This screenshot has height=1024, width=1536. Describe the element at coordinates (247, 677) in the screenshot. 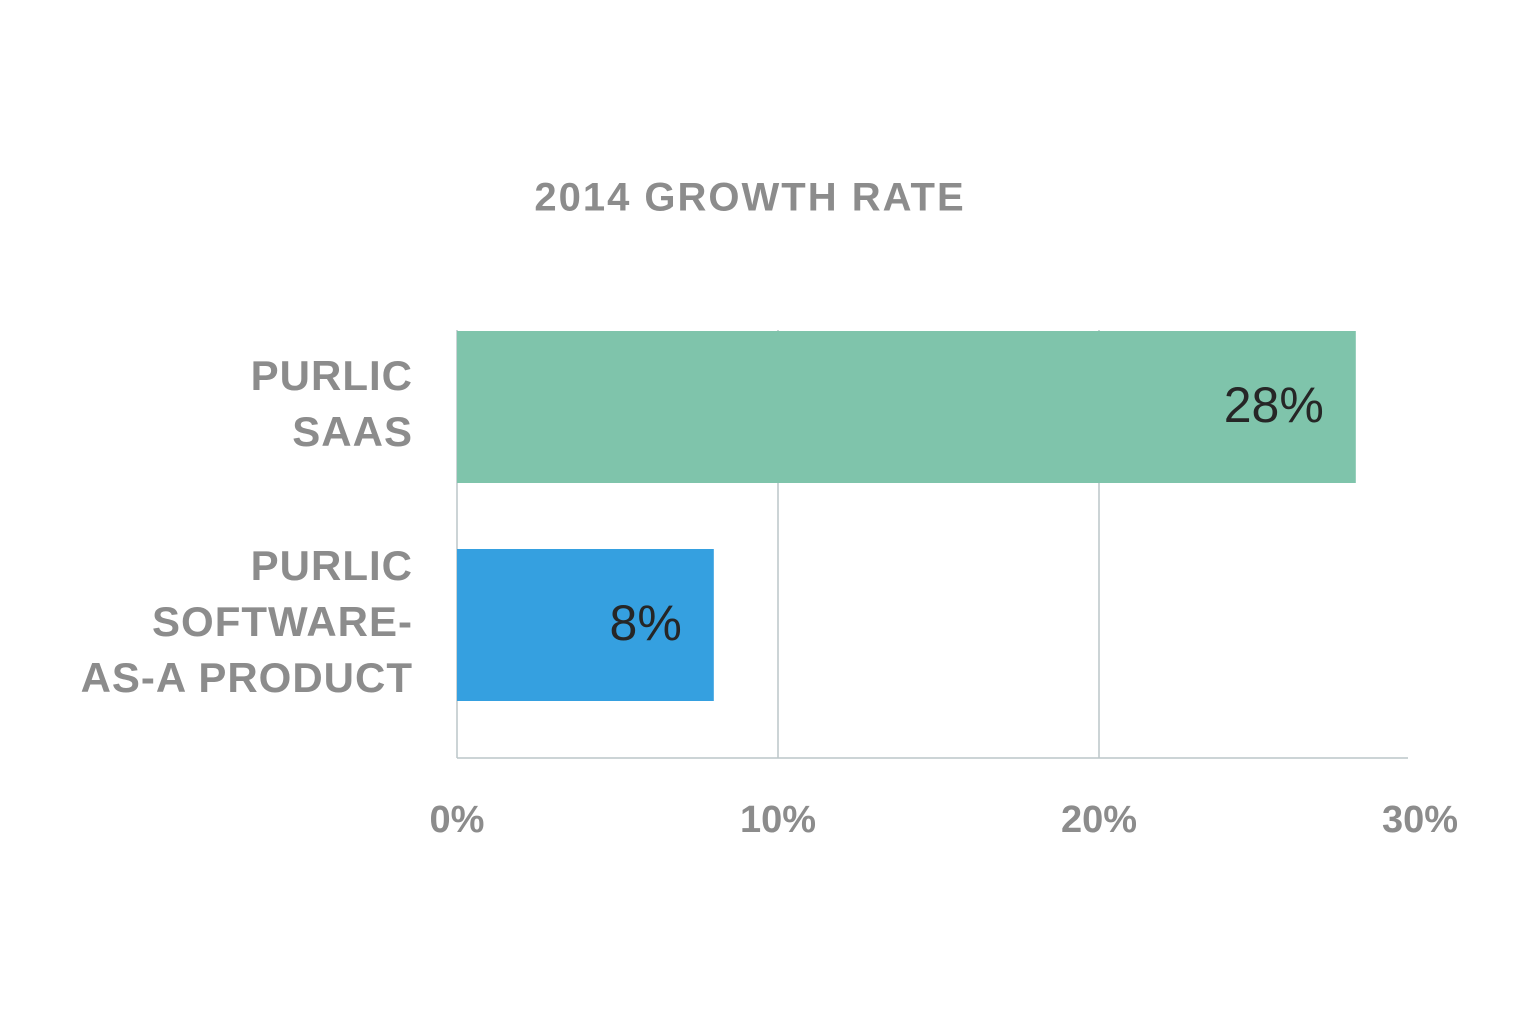

I see `y-tick-label: AS-A PRODUCT` at that location.